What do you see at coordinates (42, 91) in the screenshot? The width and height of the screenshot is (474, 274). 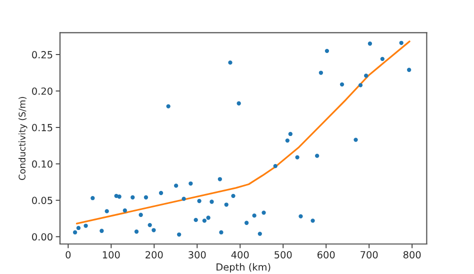 I see `y-tick-label: 0.20` at bounding box center [42, 91].